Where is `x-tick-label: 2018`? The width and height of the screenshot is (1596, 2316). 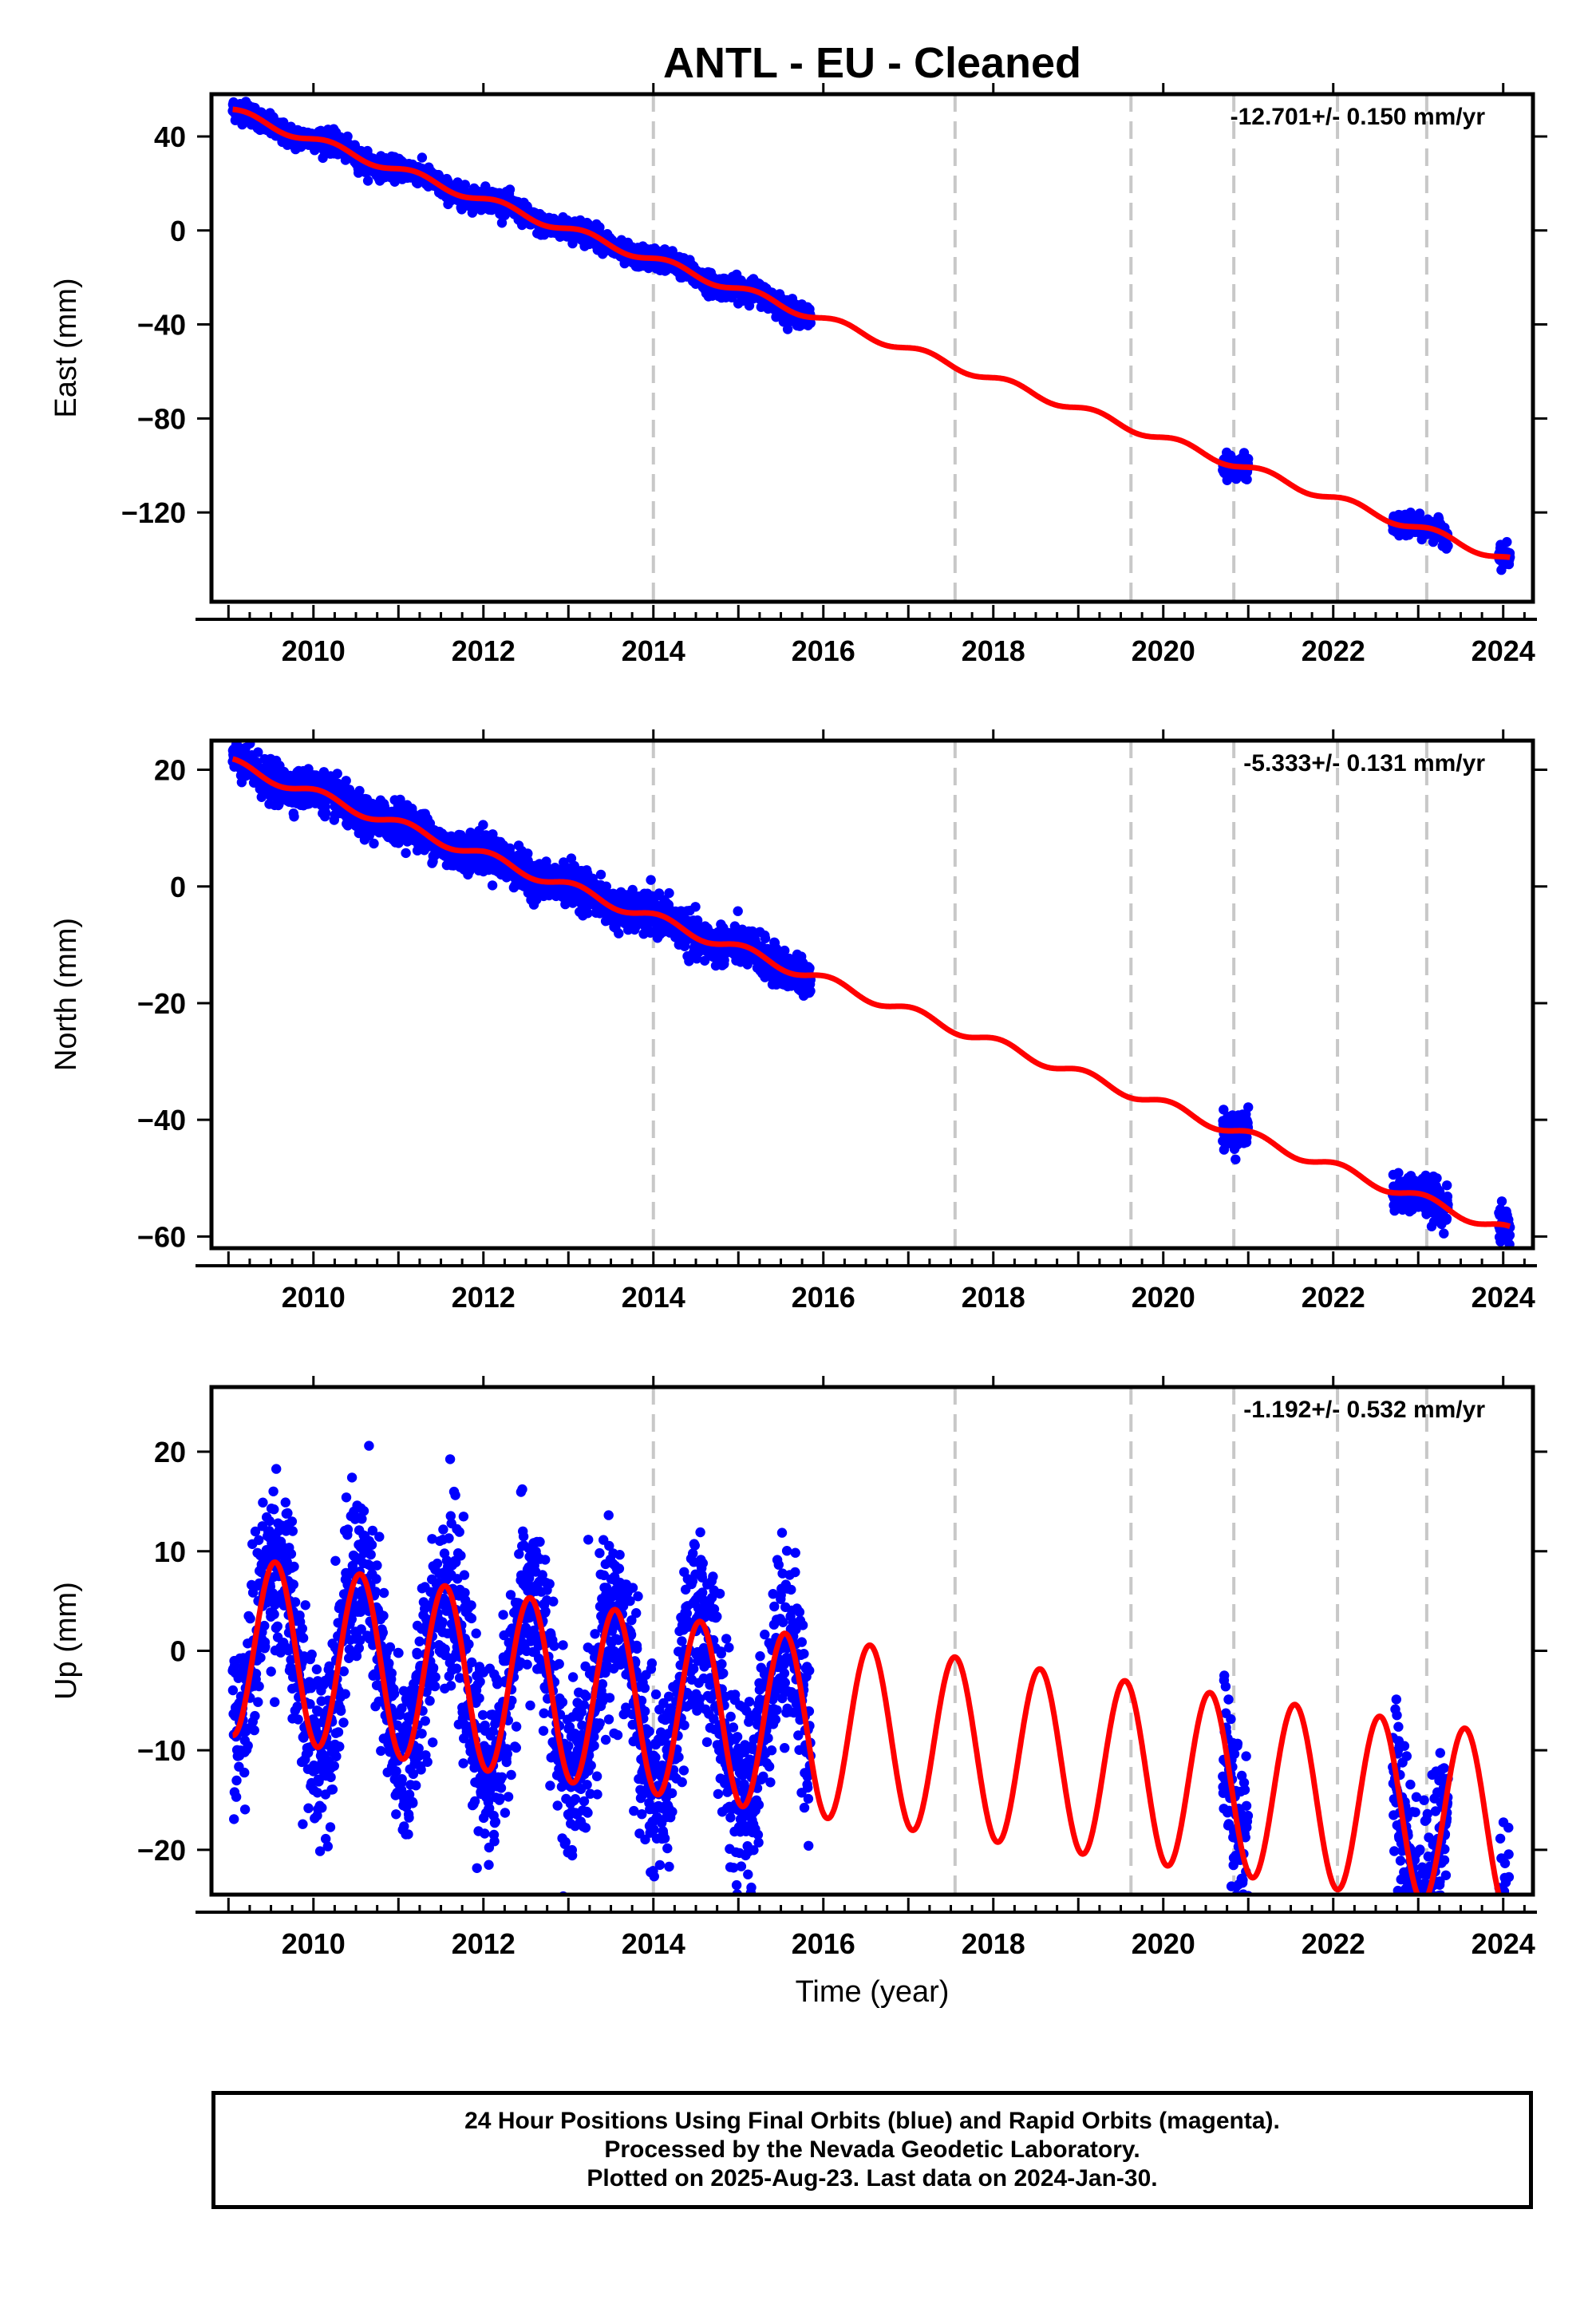 x-tick-label: 2018 is located at coordinates (993, 650).